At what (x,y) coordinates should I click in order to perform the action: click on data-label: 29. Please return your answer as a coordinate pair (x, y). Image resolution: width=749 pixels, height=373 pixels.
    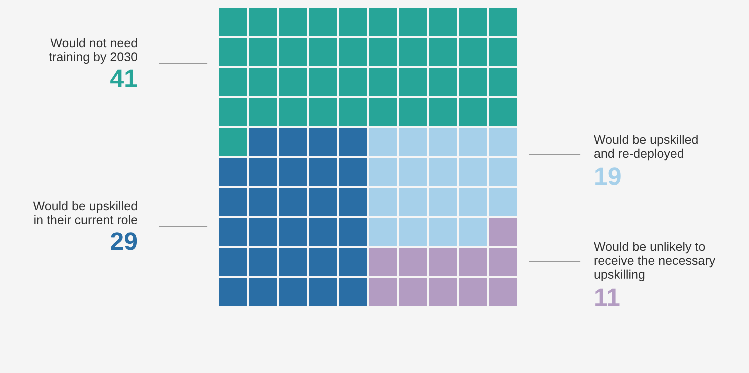
    Looking at the image, I should click on (124, 241).